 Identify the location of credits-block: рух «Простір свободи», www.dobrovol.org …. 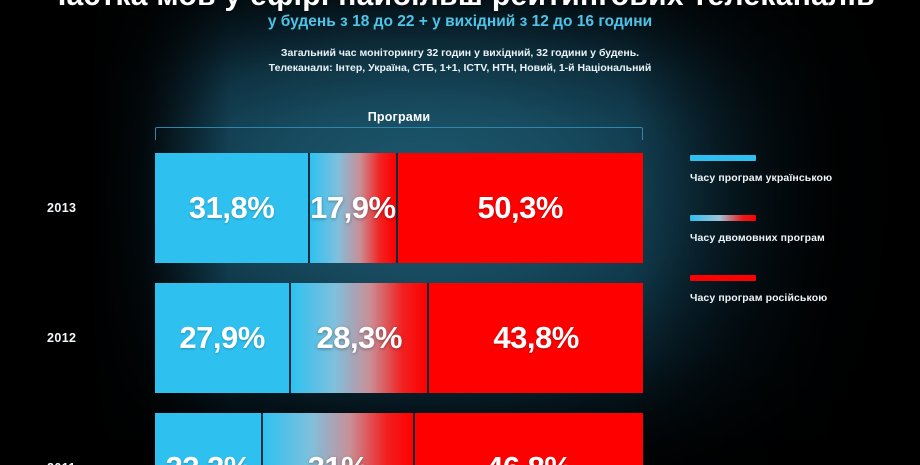
(907, 462).